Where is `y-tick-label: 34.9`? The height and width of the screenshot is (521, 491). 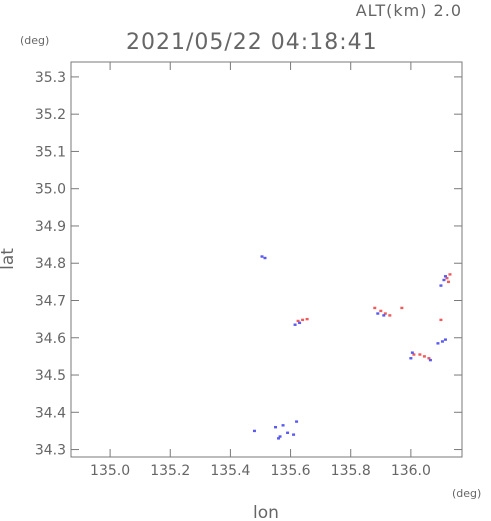 y-tick-label: 34.9 is located at coordinates (50, 227).